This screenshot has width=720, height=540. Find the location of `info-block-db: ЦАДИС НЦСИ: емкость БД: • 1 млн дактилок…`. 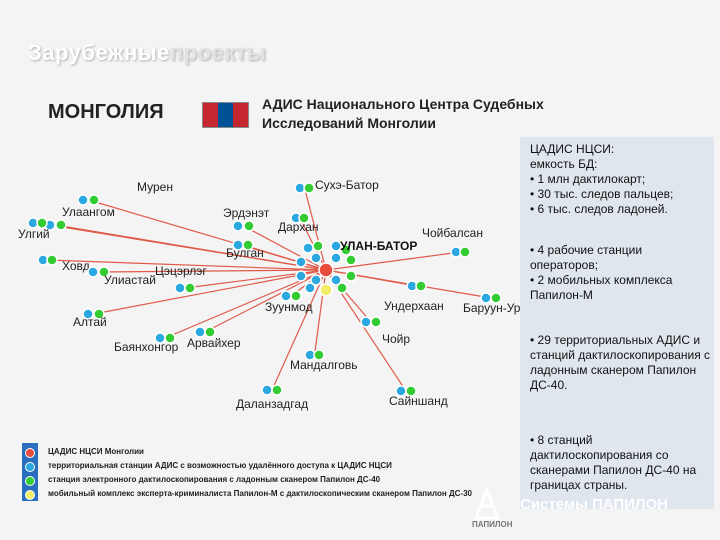

info-block-db: ЦАДИС НЦСИ: емкость БД: • 1 млн дактилок… is located at coordinates (602, 179).